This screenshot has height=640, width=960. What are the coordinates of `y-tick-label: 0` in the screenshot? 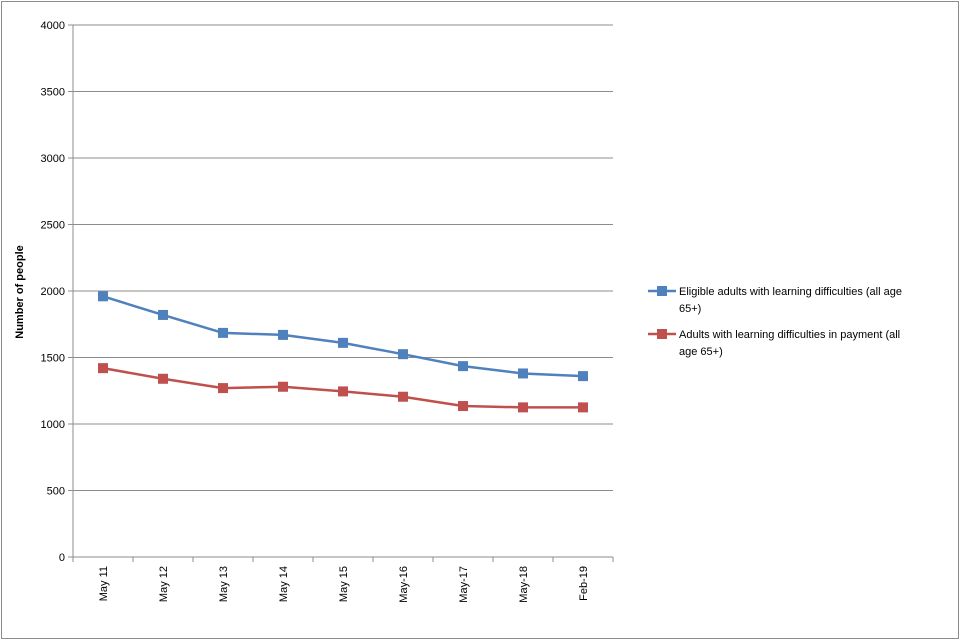 It's located at (62, 558).